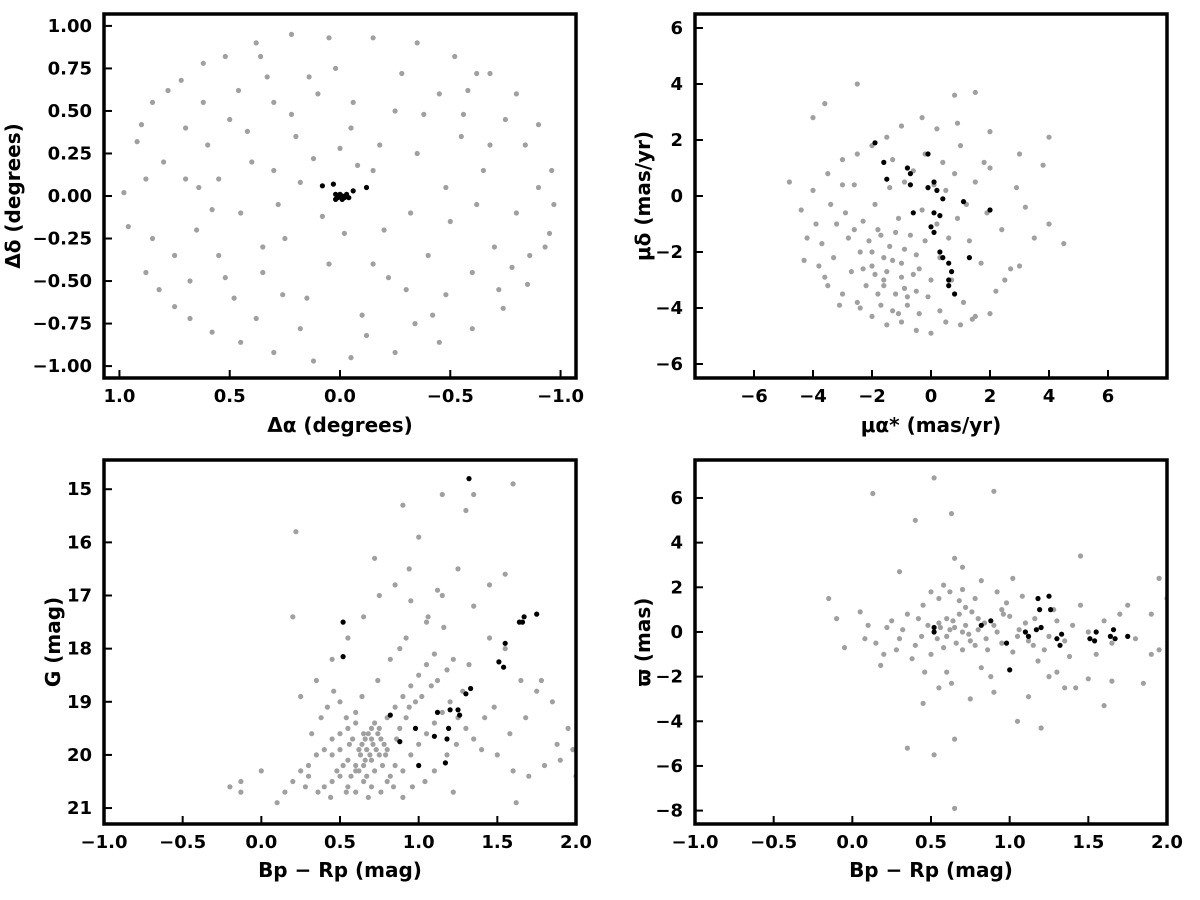 Image resolution: width=1200 pixels, height=900 pixels. I want to click on y-tick-label: −8, so click(669, 811).